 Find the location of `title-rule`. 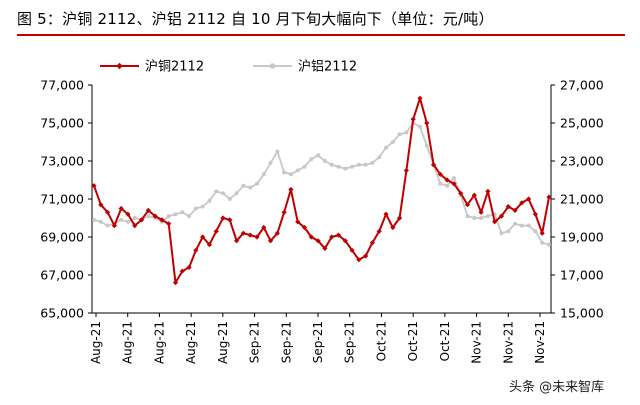

title-rule is located at coordinates (321, 35).